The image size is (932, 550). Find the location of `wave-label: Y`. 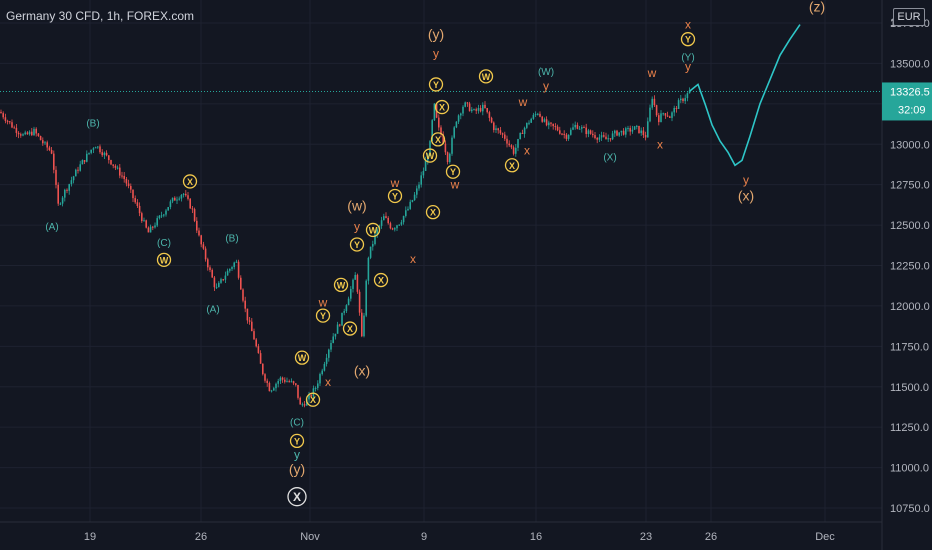

wave-label: Y is located at coordinates (395, 196).